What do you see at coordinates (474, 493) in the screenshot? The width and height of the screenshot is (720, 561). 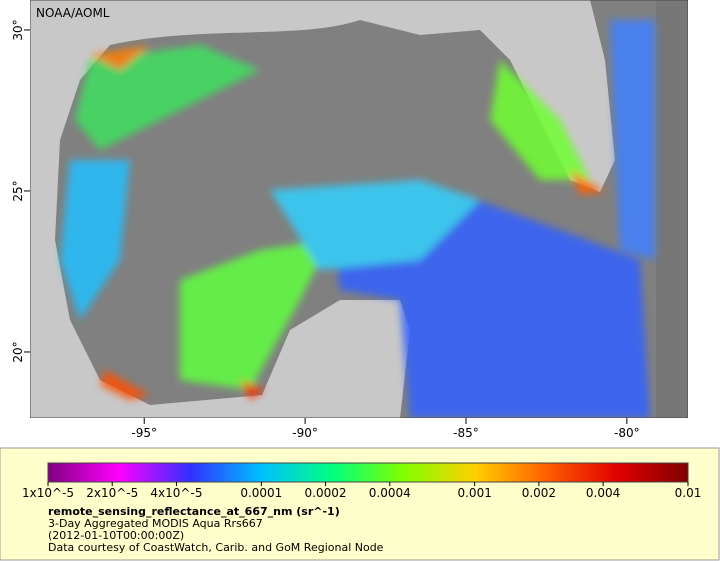 I see `colorbar-tick-label: 0.001` at bounding box center [474, 493].